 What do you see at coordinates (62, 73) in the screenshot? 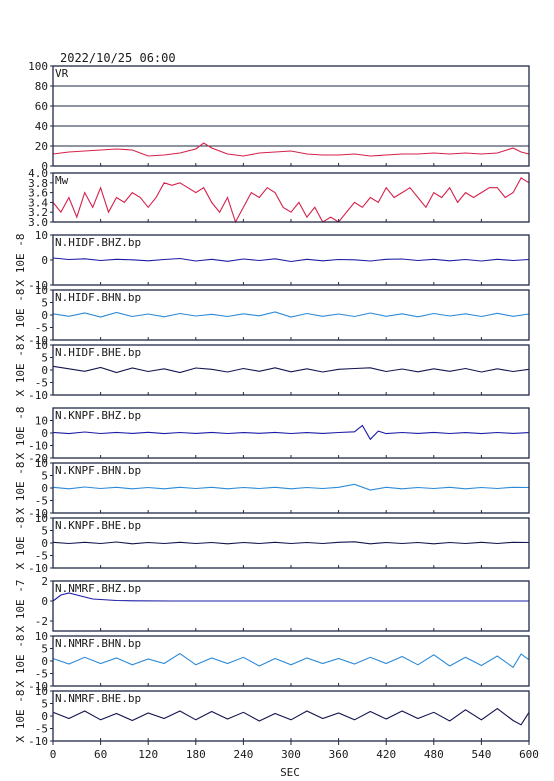
I see `panel-label: VR` at bounding box center [62, 73].